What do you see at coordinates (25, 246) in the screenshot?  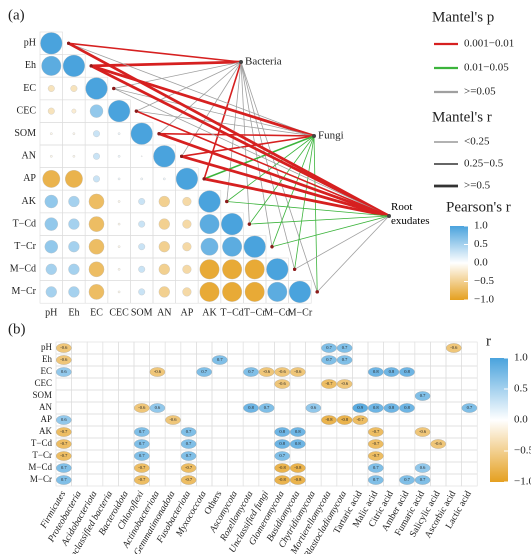 I see `row-label: T−Cr` at bounding box center [25, 246].